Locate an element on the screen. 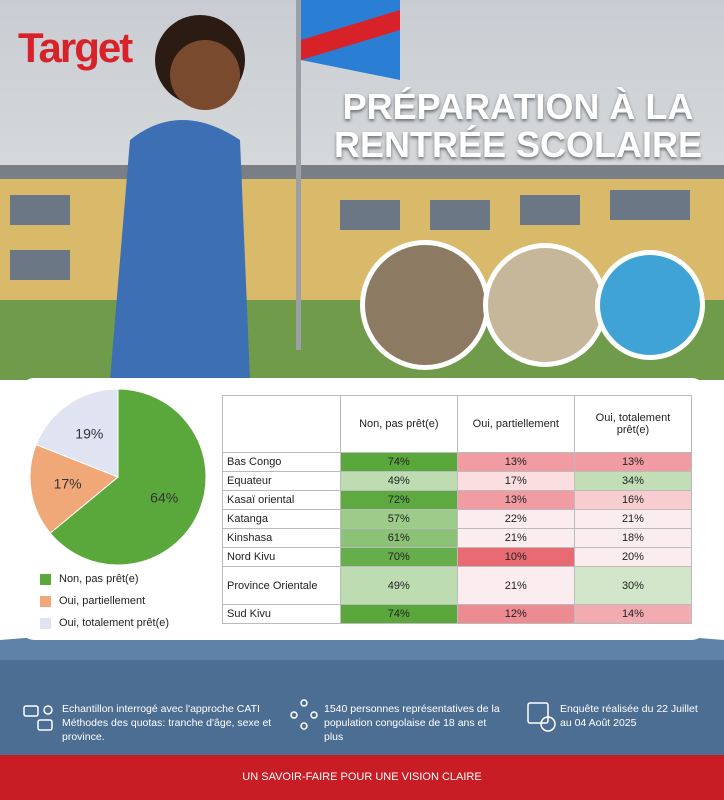 The width and height of the screenshot is (724, 800). table-cell: 30% is located at coordinates (633, 585).